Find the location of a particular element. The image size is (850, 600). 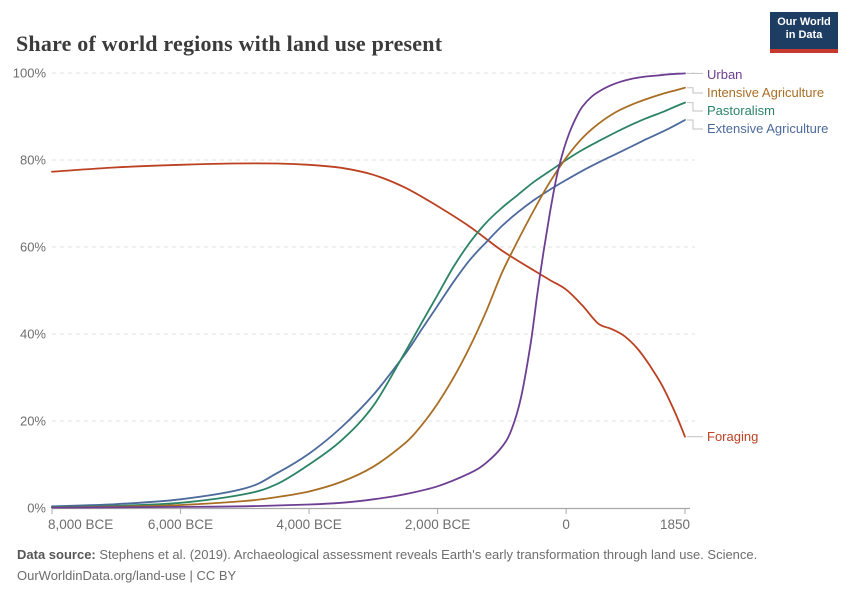

legend-label-foraging: Foraging is located at coordinates (733, 436).